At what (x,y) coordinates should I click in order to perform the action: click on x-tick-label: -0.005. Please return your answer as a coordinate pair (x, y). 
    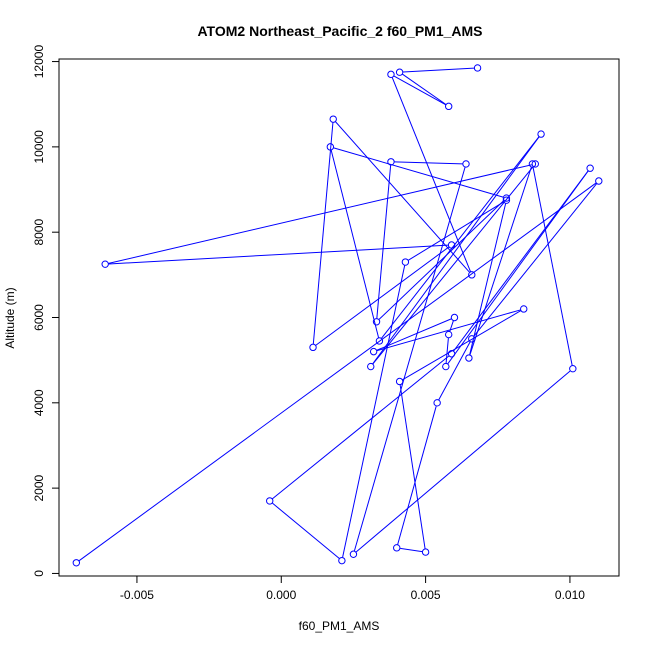
    Looking at the image, I should click on (137, 595).